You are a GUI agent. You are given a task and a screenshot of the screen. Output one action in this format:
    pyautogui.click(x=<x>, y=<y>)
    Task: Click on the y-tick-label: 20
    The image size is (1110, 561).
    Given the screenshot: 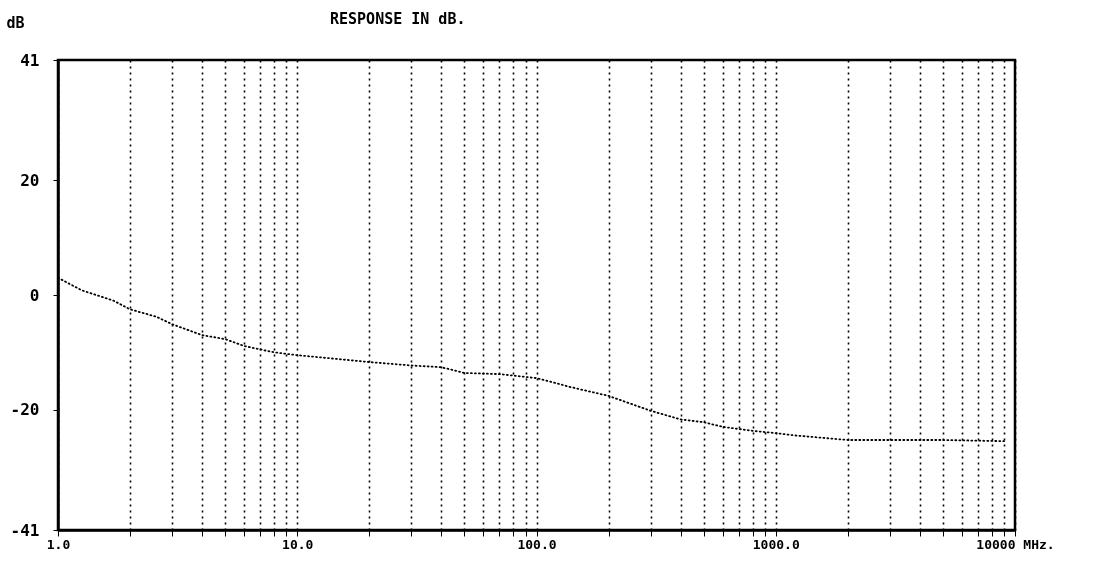 What is the action you would take?
    pyautogui.click(x=30, y=180)
    